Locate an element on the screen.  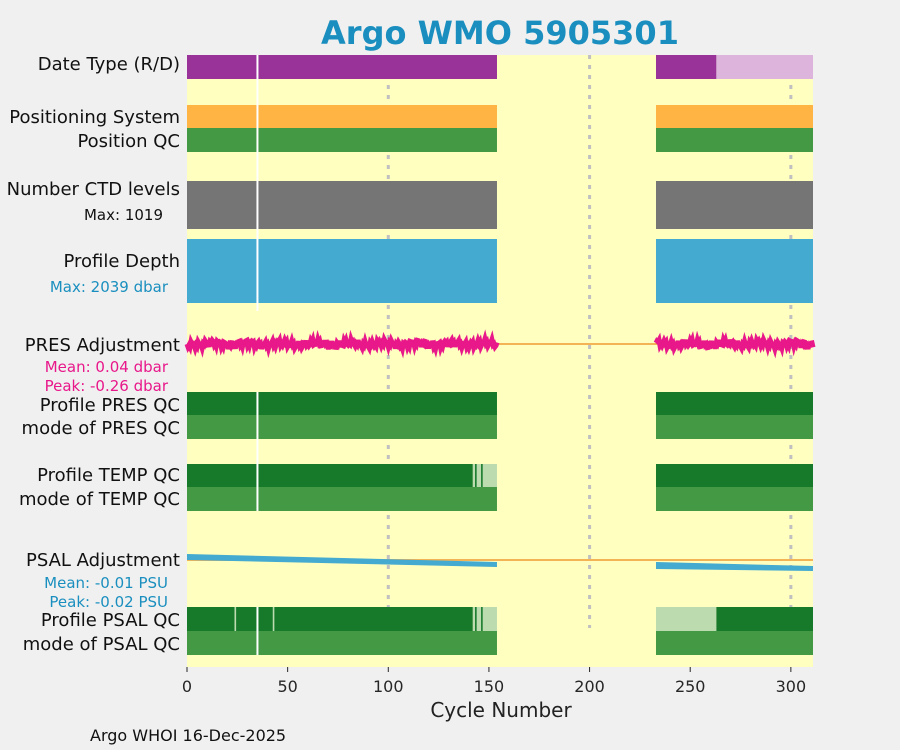
row-label-3: Number CTD levels is located at coordinates (93, 189).